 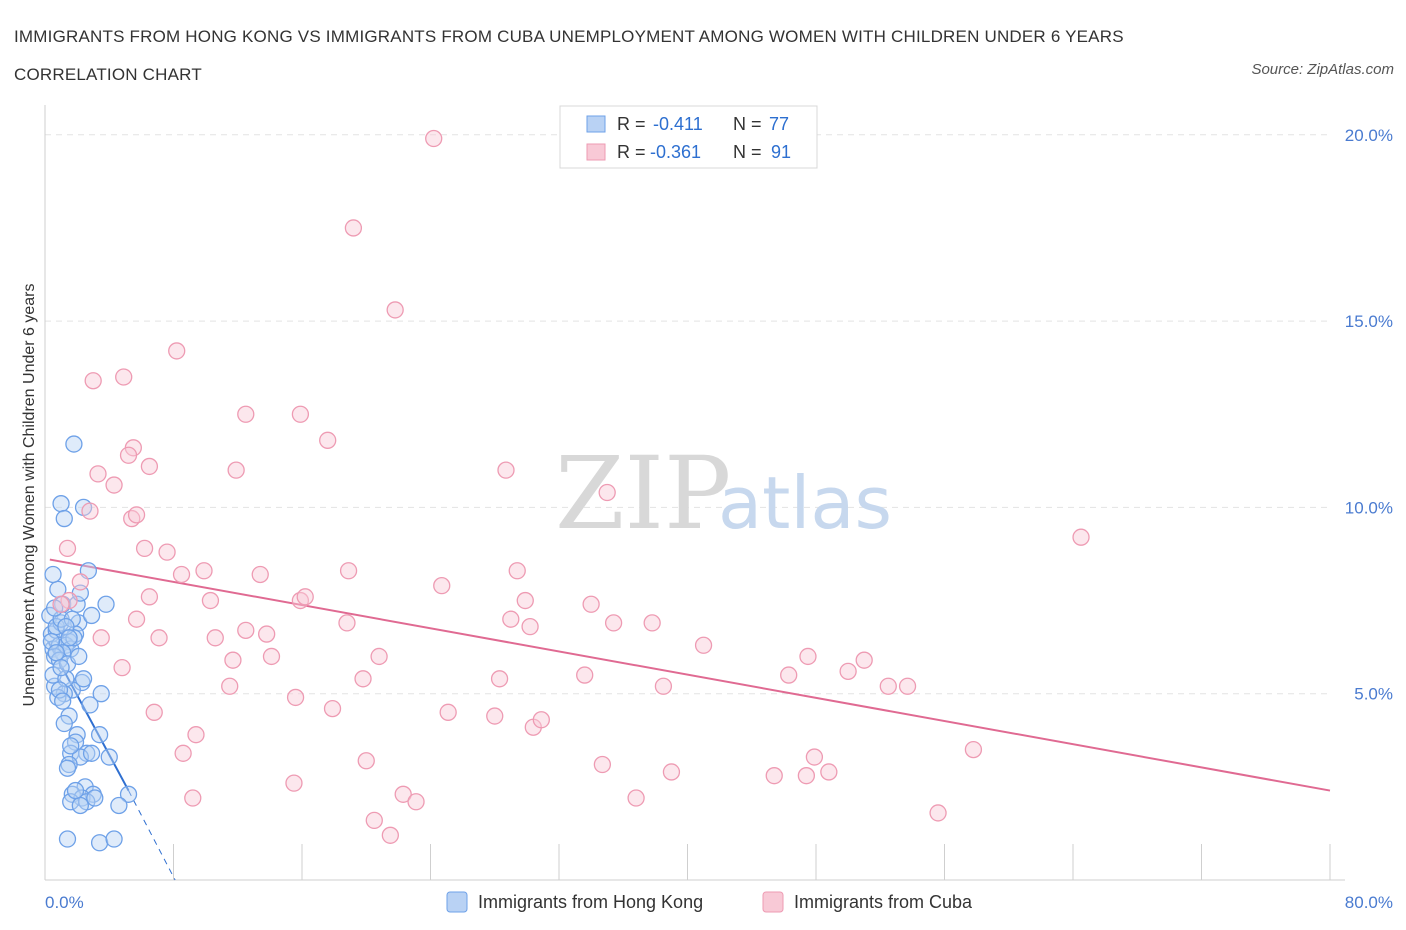 I want to click on watermark-zip: ZIP, so click(x=643, y=493).